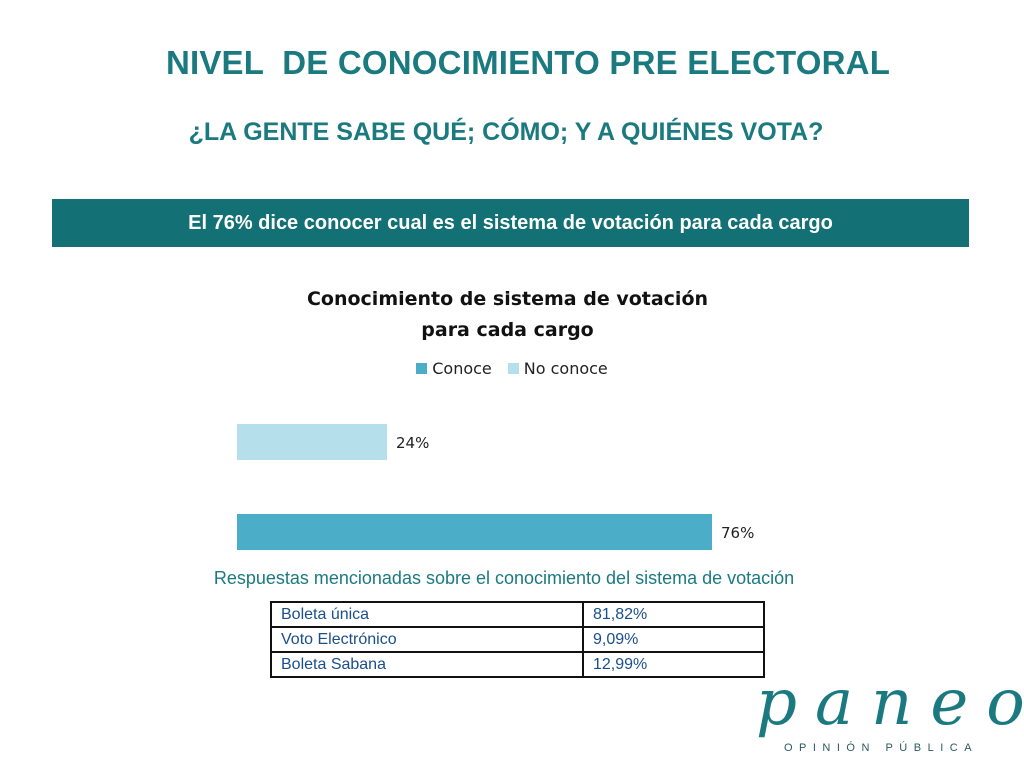 The height and width of the screenshot is (768, 1024). I want to click on table-cell-name: Boleta Sabana, so click(427, 664).